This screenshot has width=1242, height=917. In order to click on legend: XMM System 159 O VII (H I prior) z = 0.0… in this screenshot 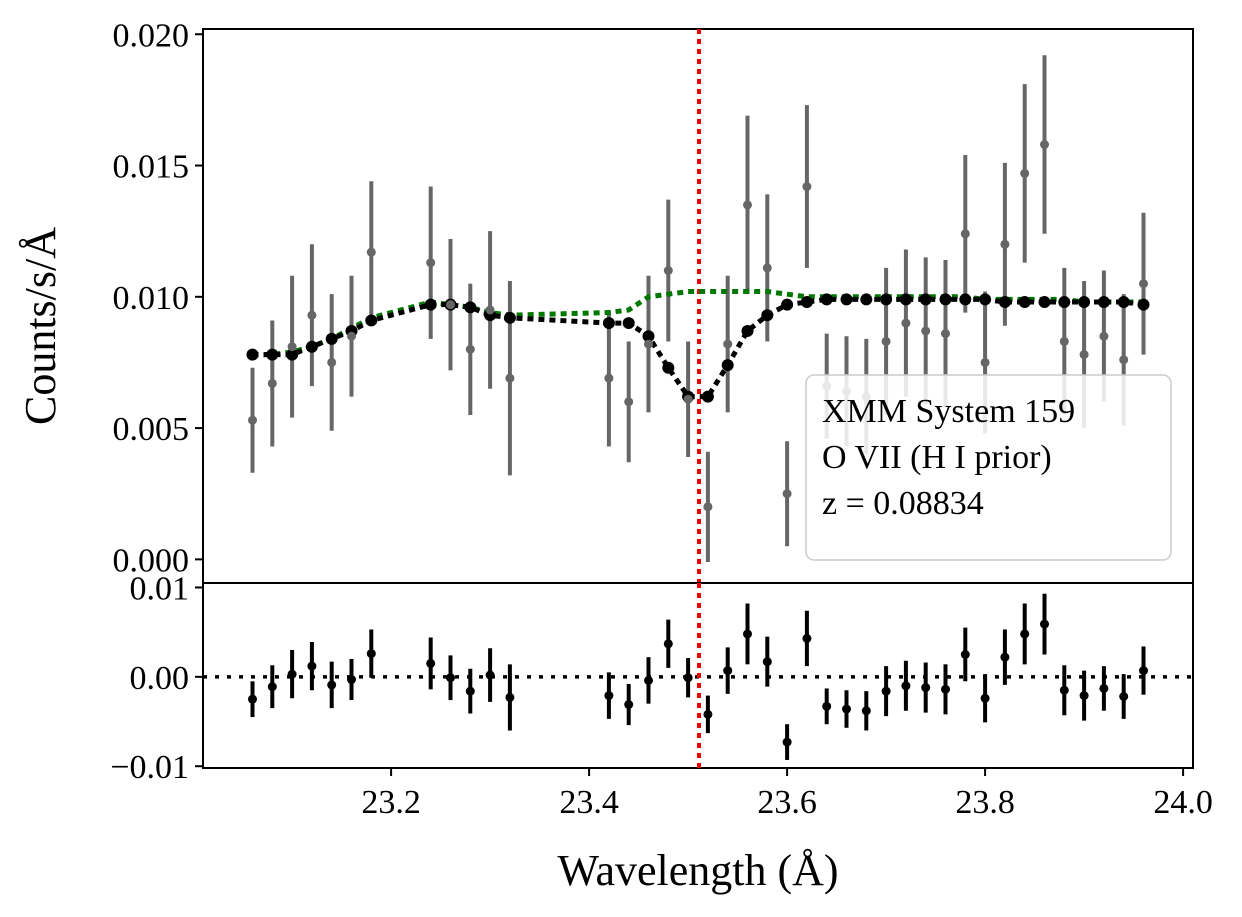, I will do `click(988, 467)`.